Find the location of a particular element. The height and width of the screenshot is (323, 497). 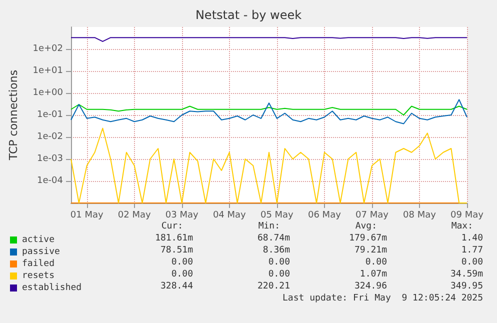

text: 179.67m is located at coordinates (368, 239).